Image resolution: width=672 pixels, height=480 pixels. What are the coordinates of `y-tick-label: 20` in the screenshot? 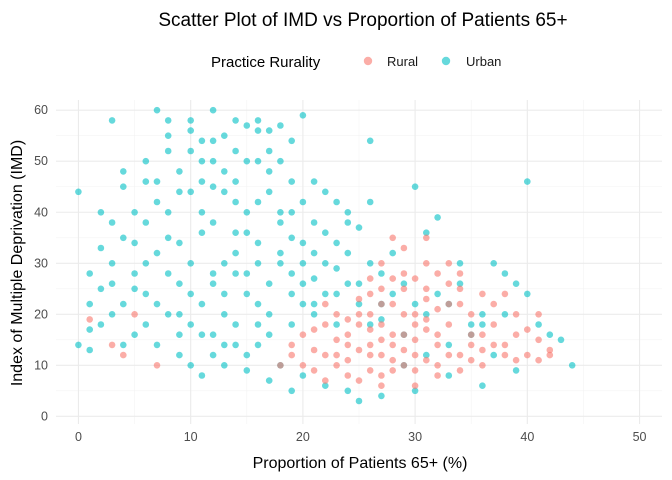 It's located at (41, 314).